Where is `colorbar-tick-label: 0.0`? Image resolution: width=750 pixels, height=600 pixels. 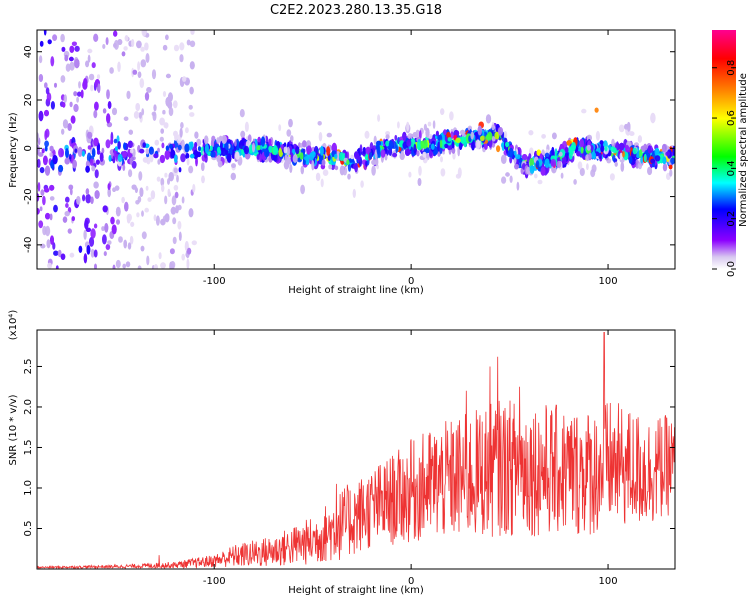
colorbar-tick-label: 0.0 is located at coordinates (731, 269).